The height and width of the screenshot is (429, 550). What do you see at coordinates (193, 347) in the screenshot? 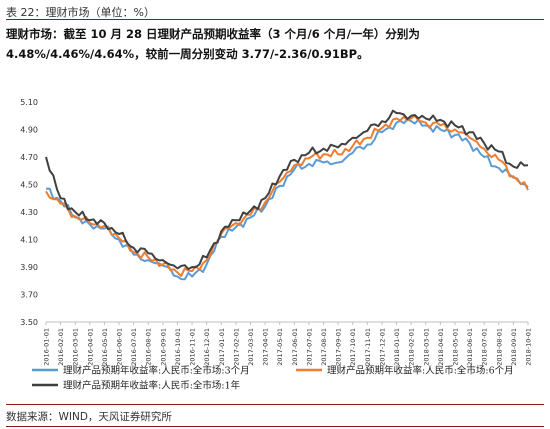
I see `x-tick-label: 2016-11-01` at bounding box center [193, 347].